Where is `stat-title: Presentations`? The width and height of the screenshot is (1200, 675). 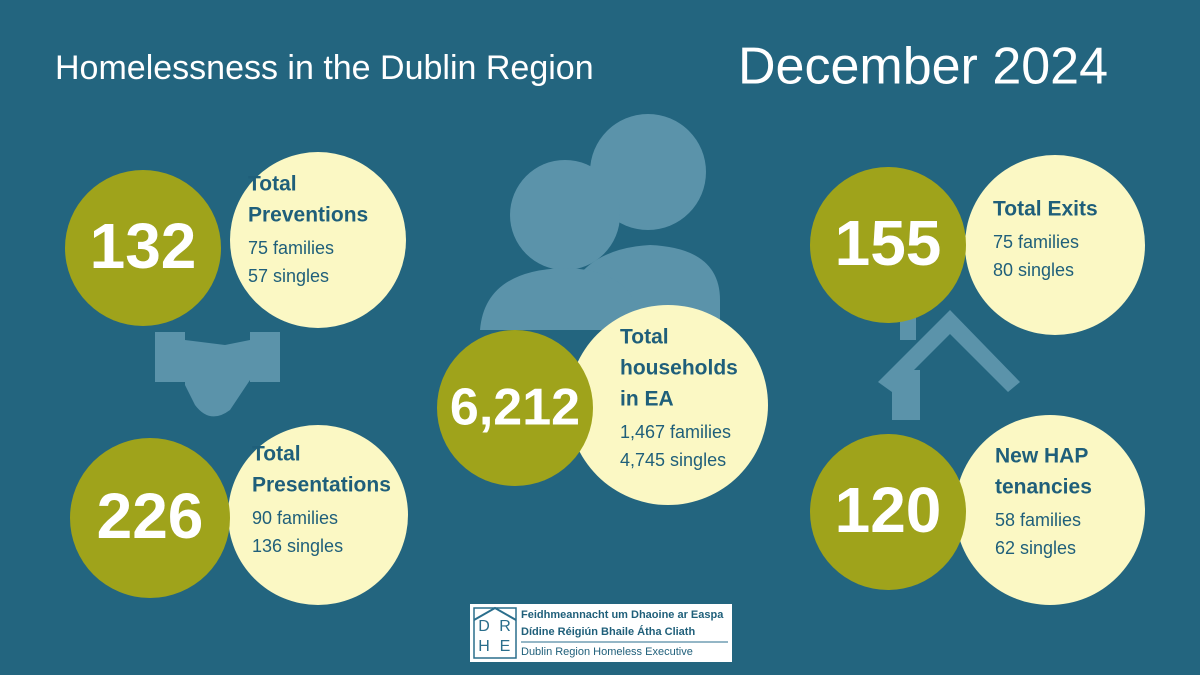 stat-title: Presentations is located at coordinates (321, 485).